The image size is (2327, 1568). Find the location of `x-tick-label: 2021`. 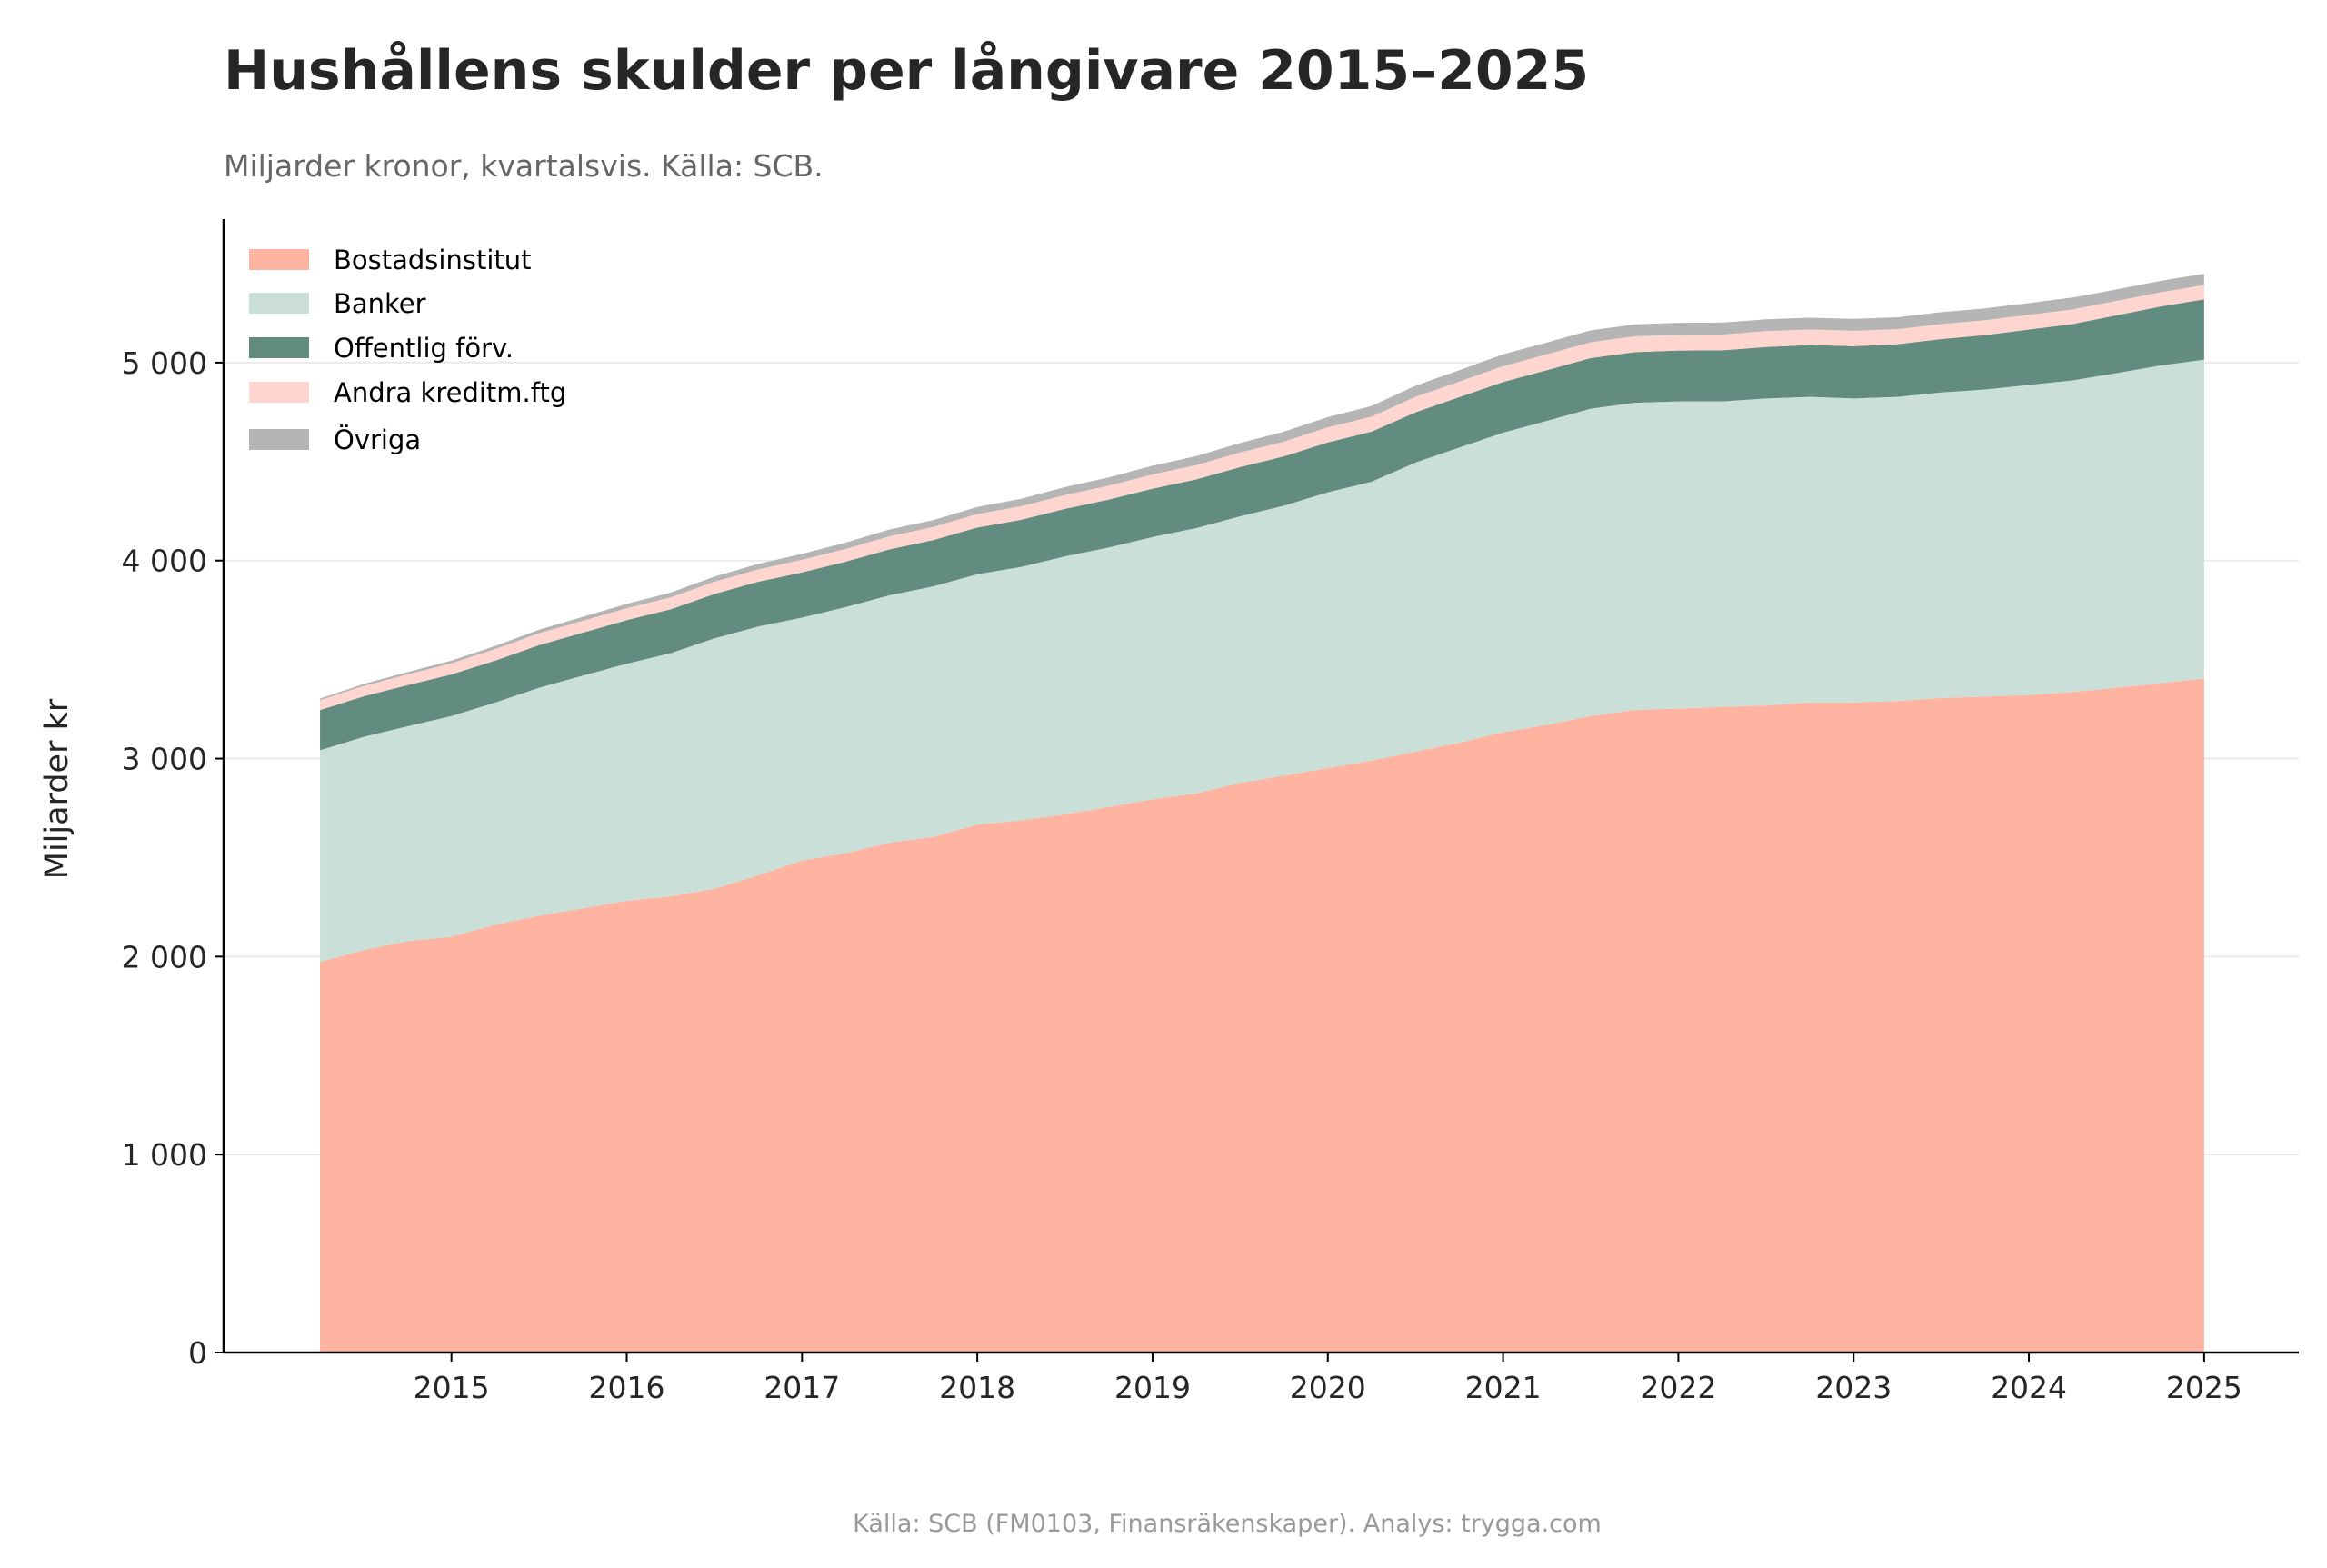

x-tick-label: 2021 is located at coordinates (1503, 1387).